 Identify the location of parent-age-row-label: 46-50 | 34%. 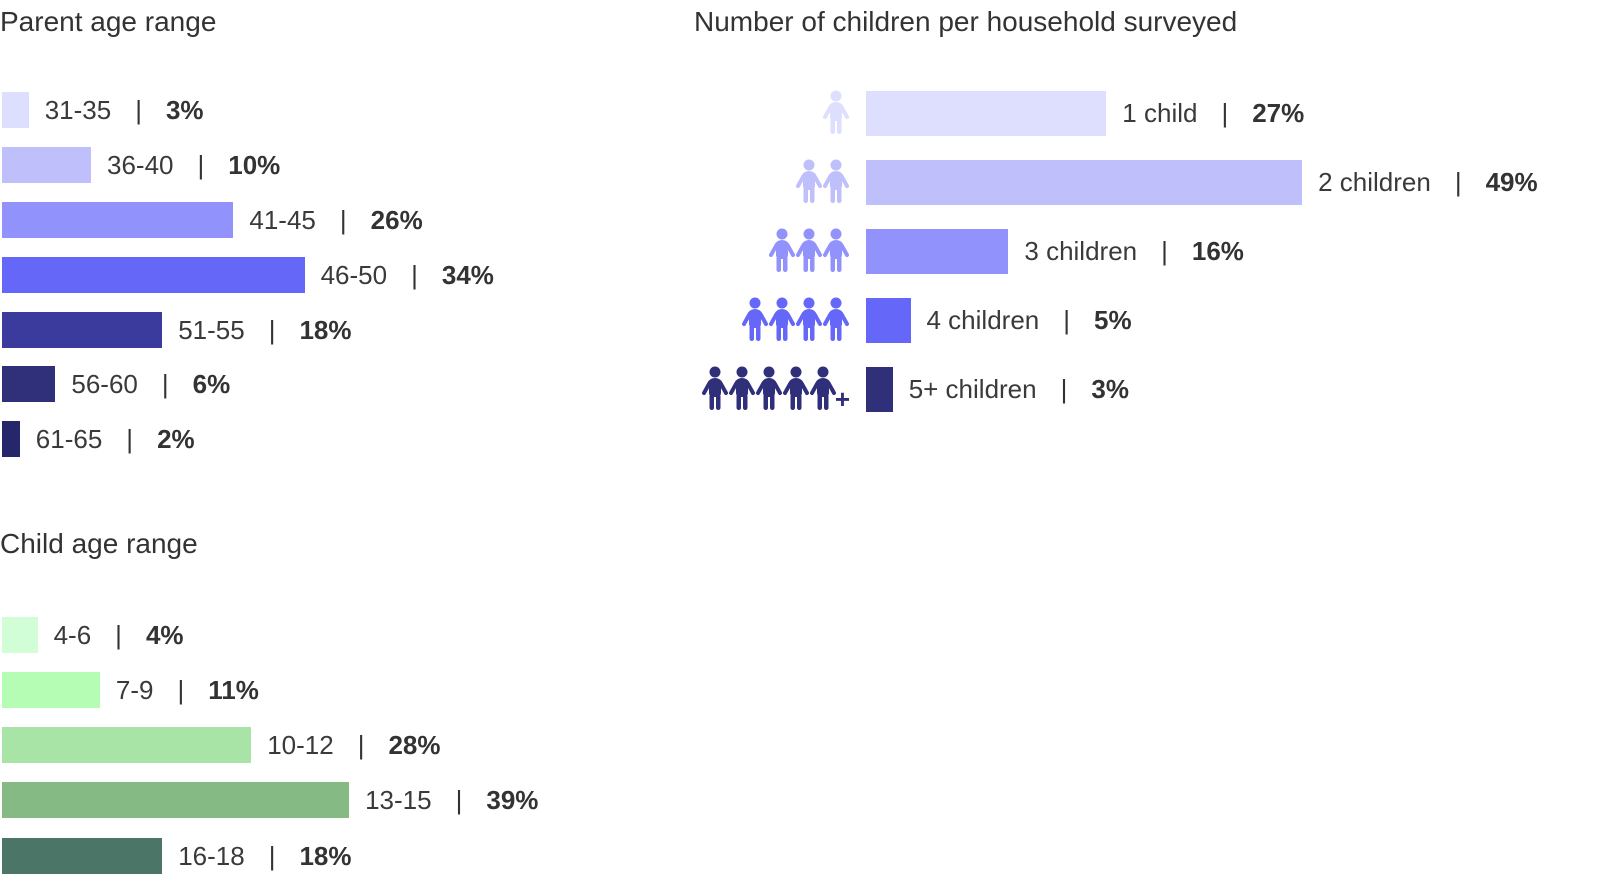
(407, 275).